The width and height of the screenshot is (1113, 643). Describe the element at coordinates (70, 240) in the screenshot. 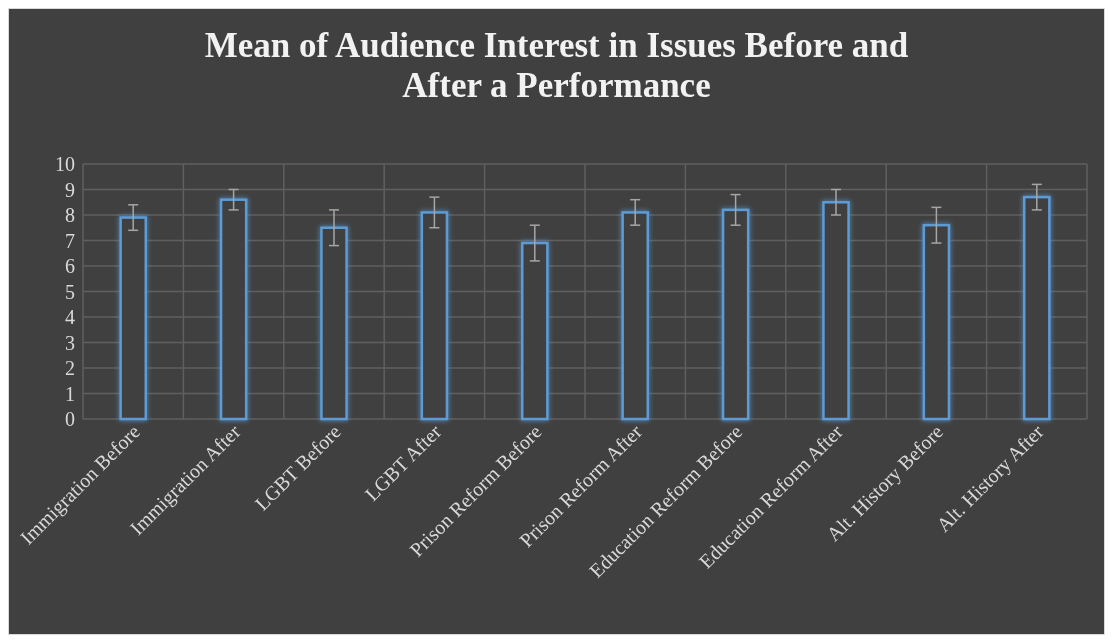

I see `y-tick-label: 7` at that location.